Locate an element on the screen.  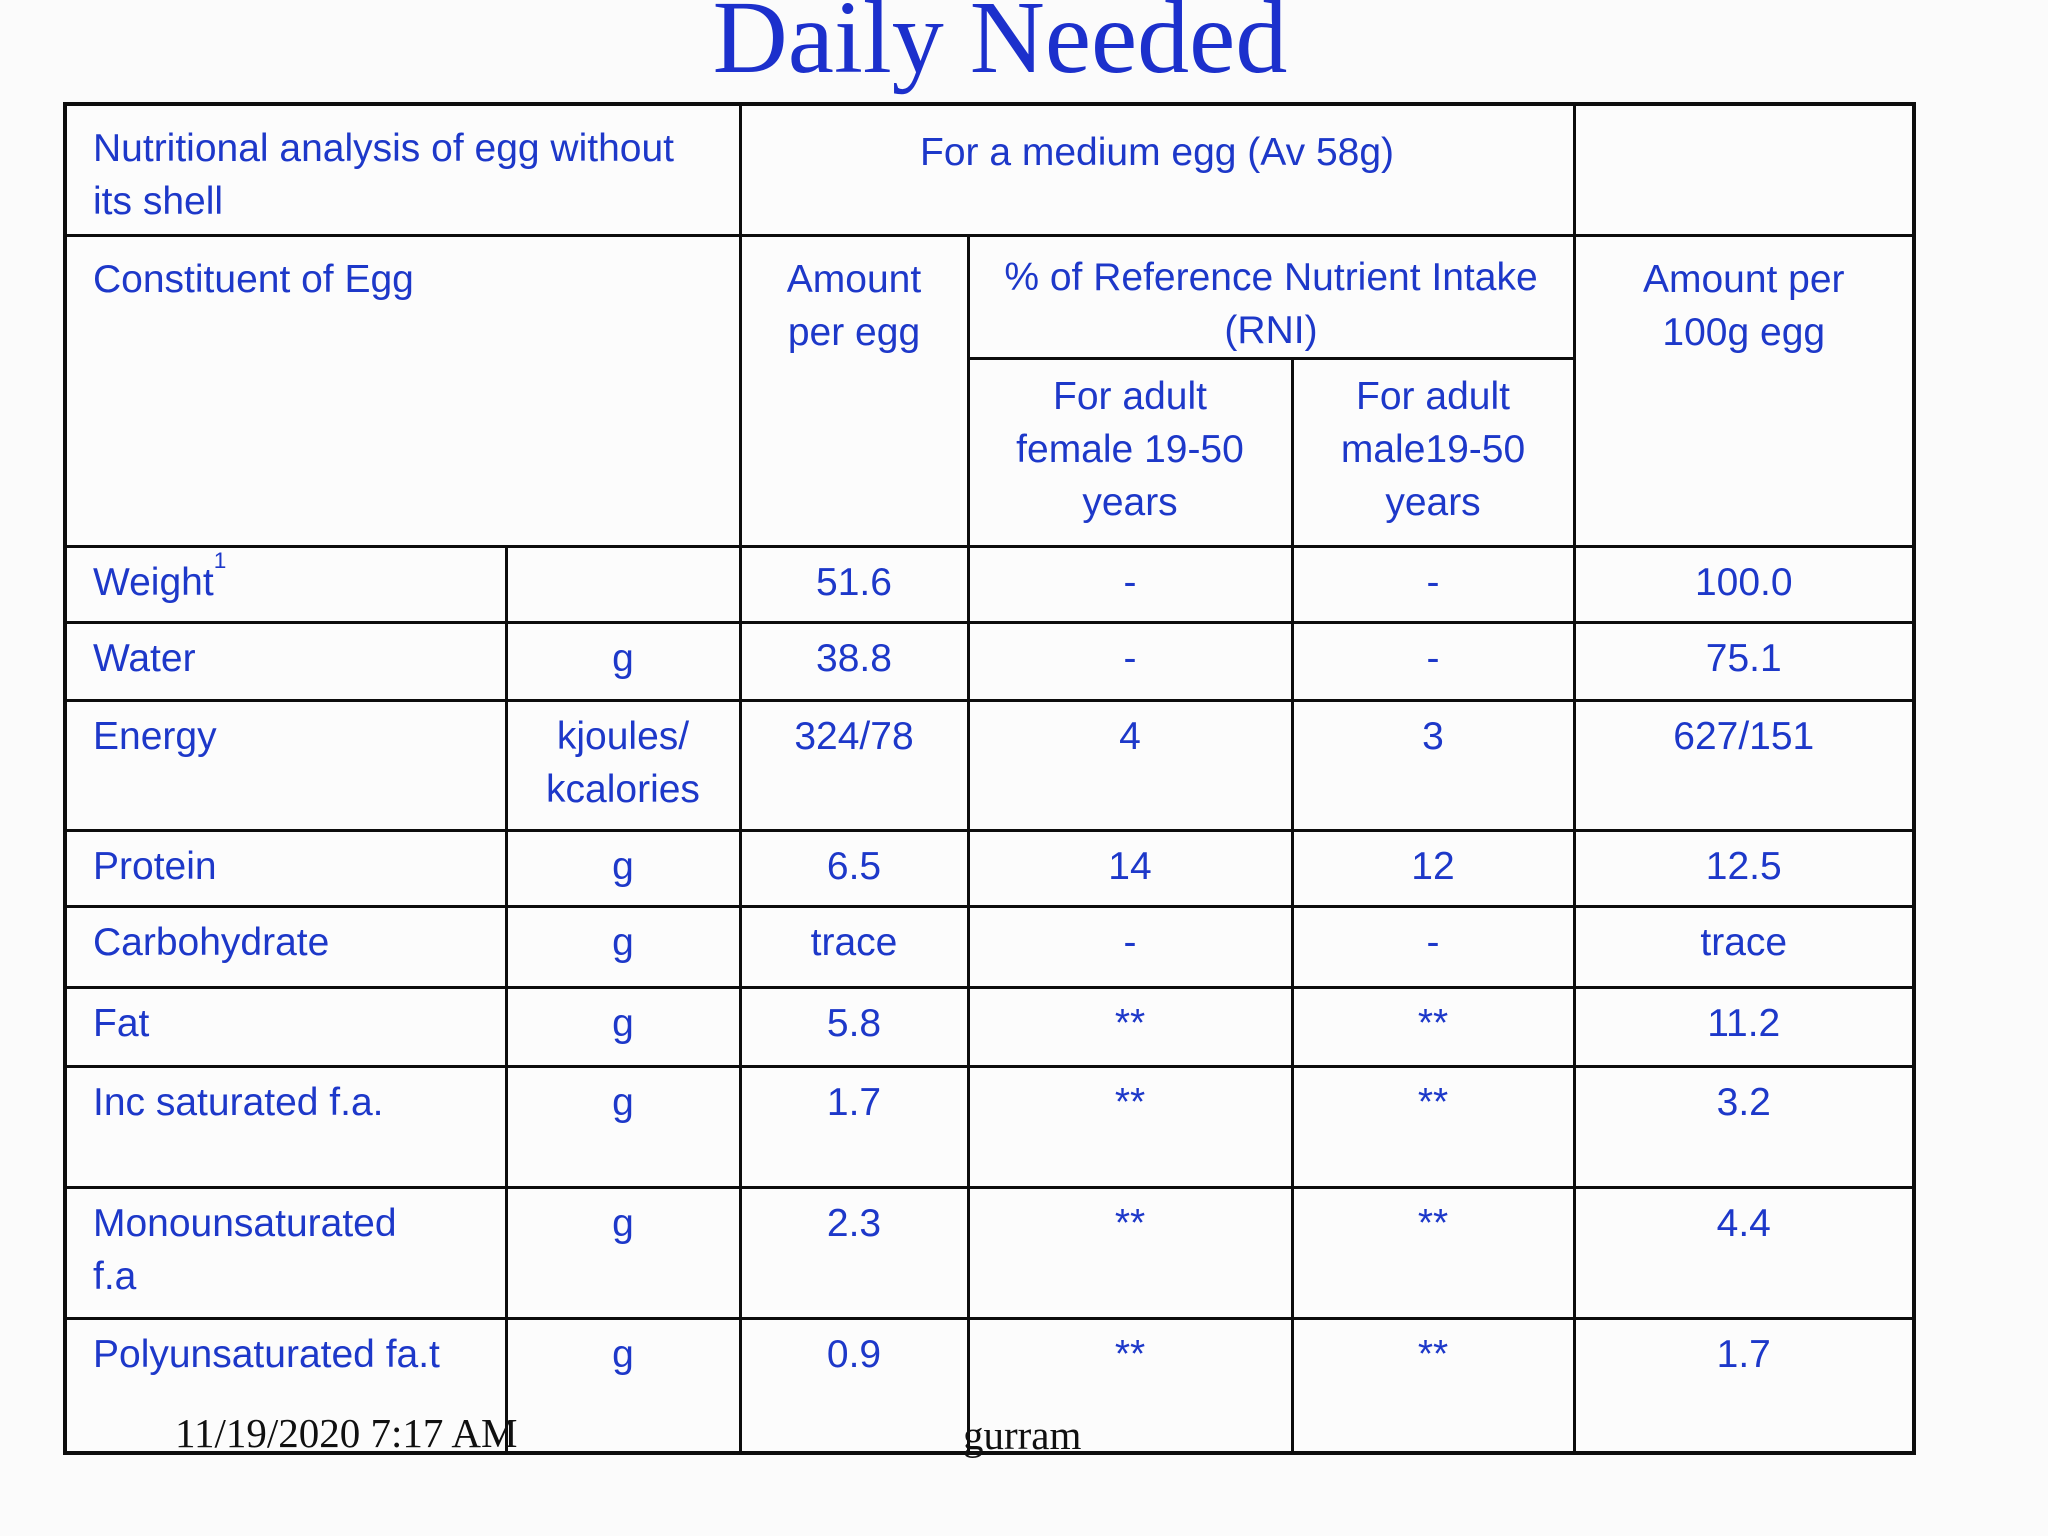
table-row: Weight1 51.6 - - 100.0 is located at coordinates (989, 584).